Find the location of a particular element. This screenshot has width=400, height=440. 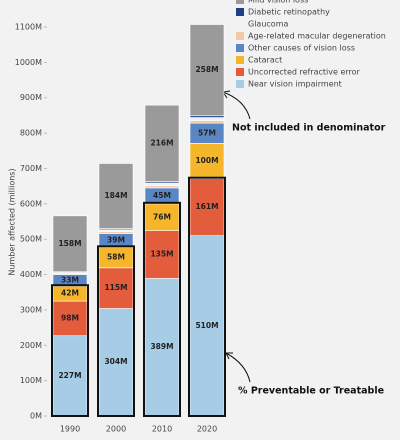

value-label: 258M is located at coordinates (206, 69).